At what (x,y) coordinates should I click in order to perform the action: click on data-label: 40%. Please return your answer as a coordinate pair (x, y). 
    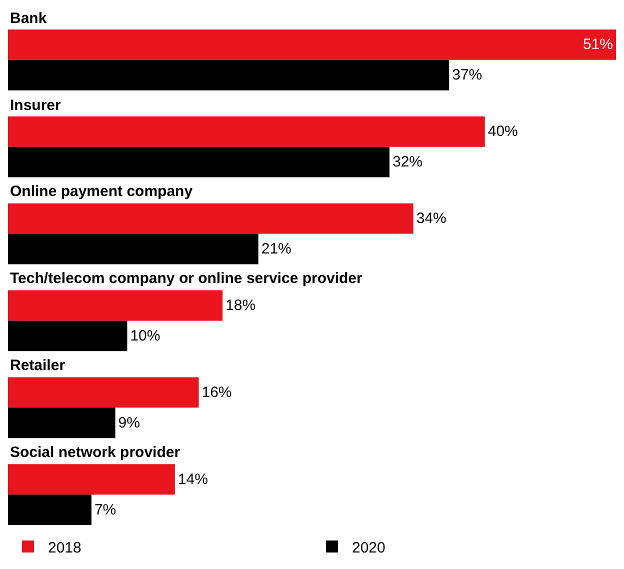
    Looking at the image, I should click on (503, 131).